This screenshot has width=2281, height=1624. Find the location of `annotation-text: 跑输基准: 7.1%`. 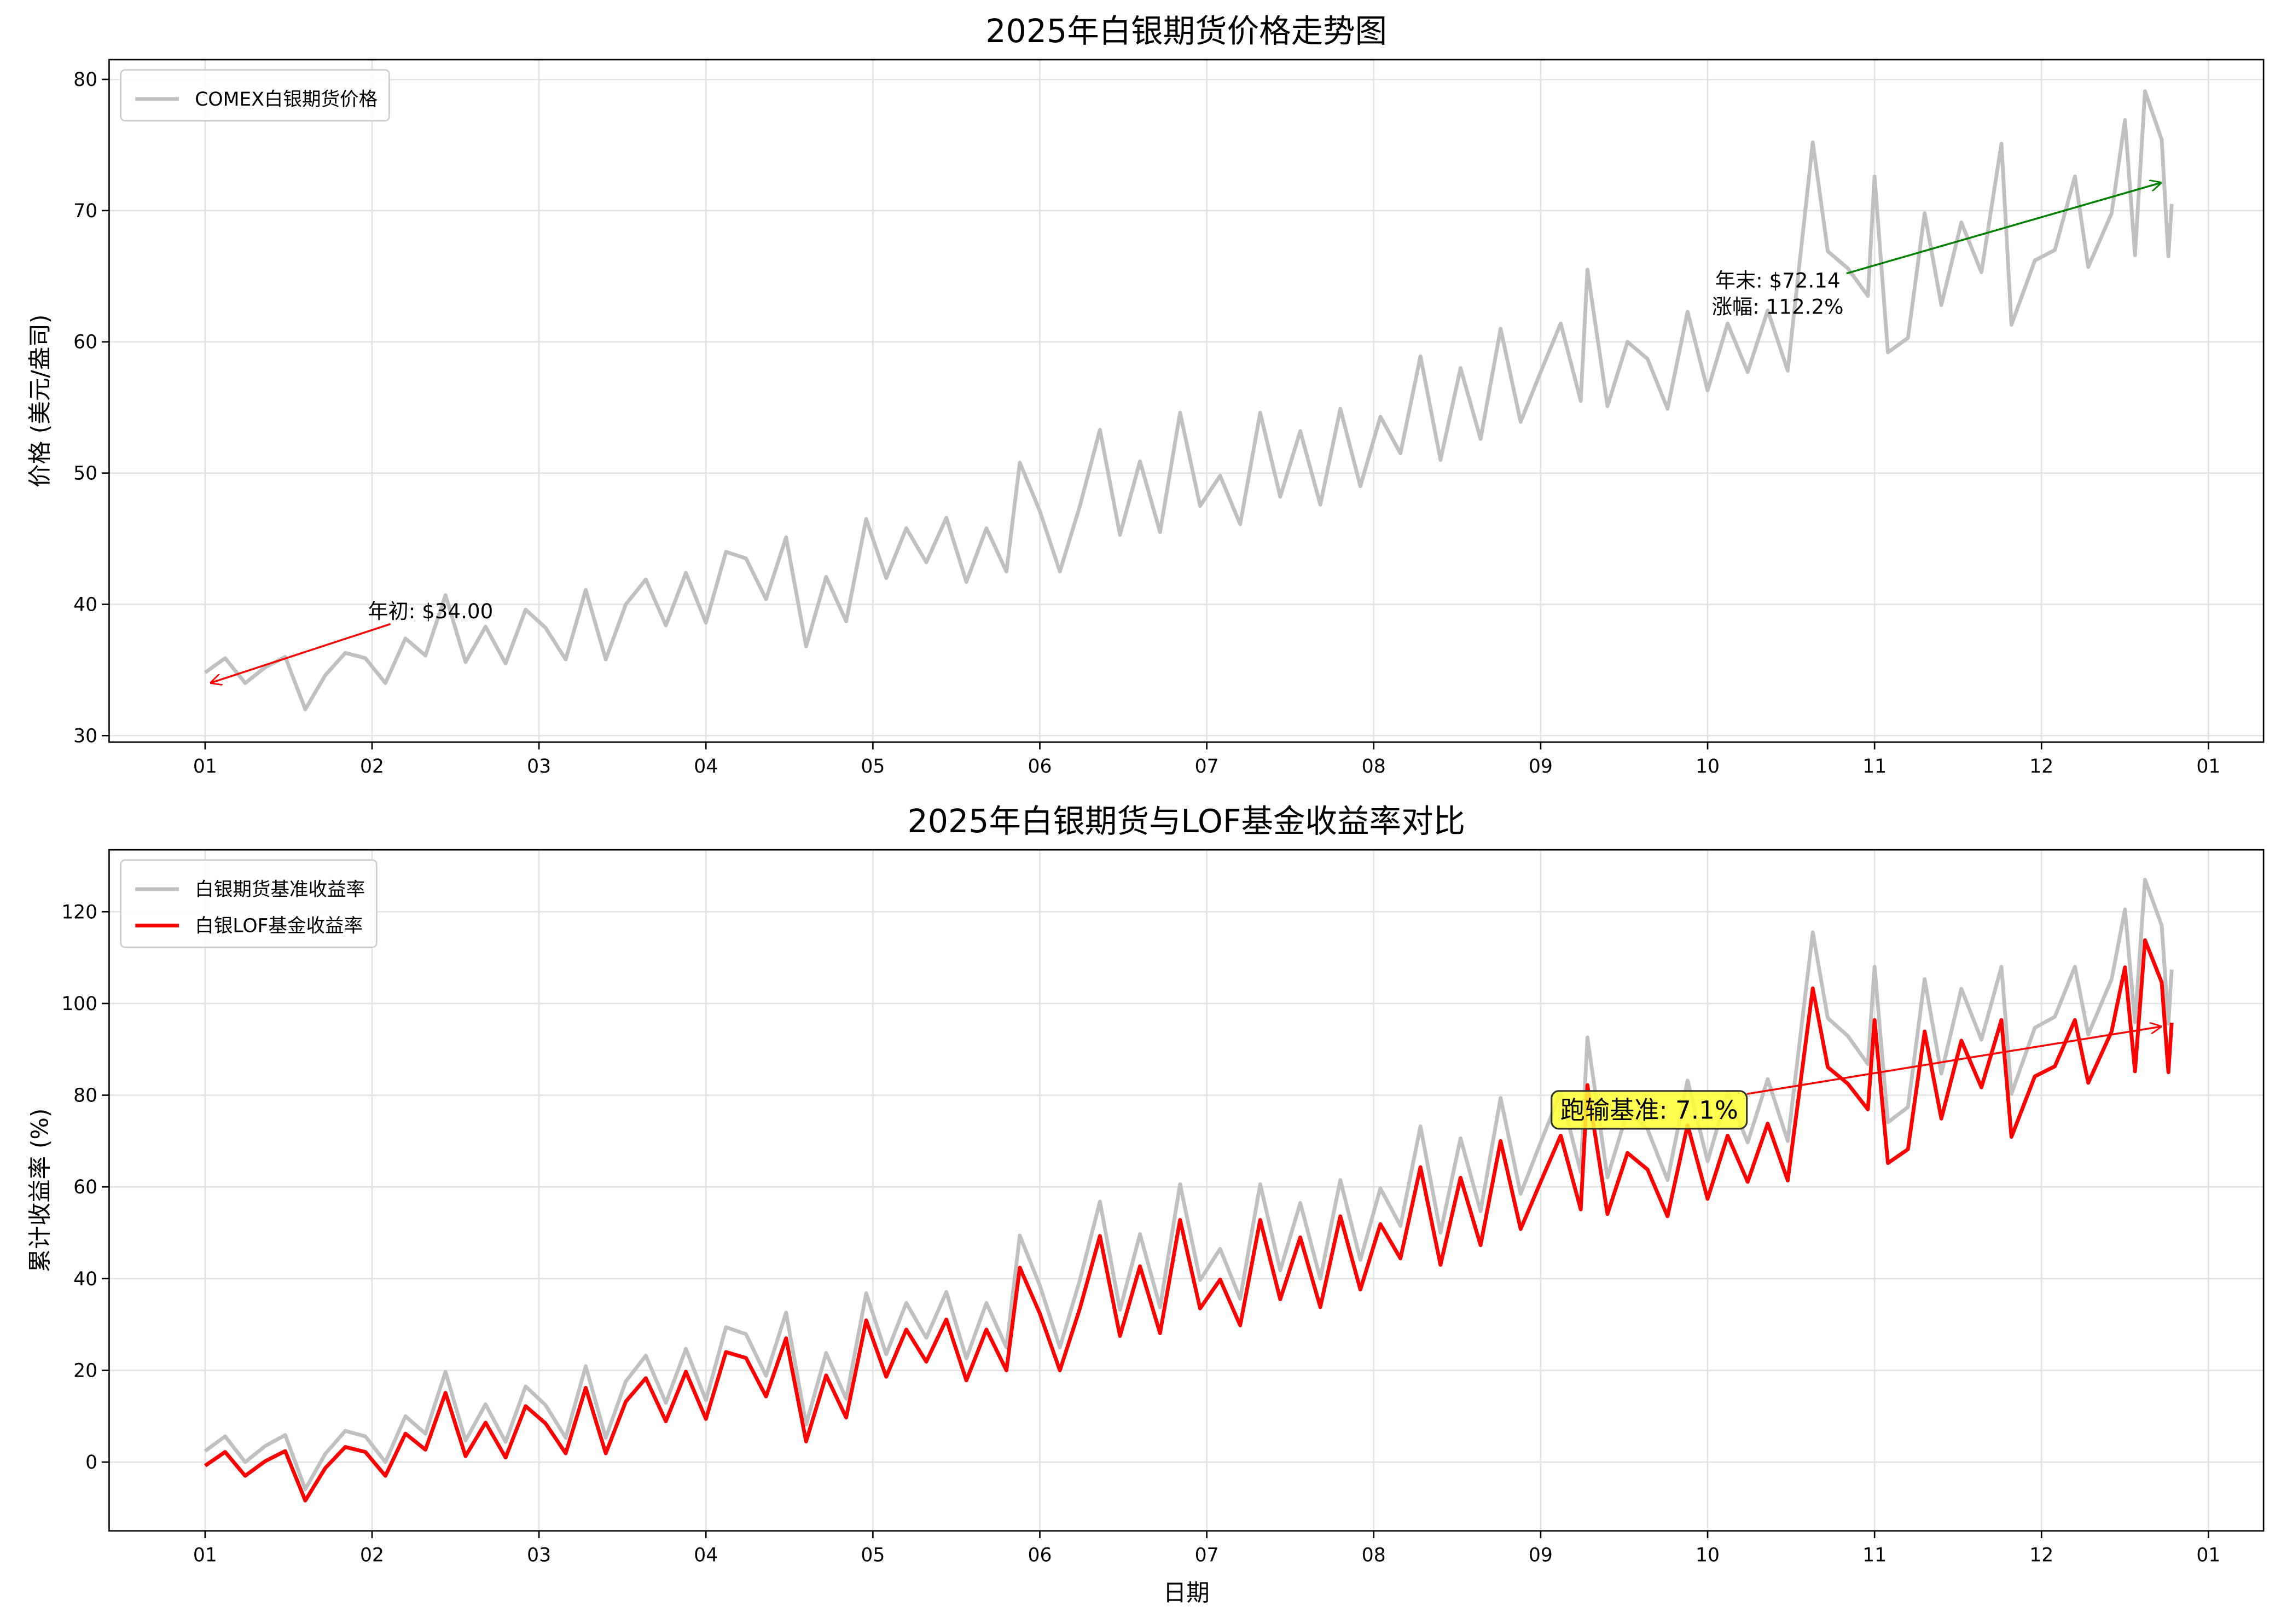

annotation-text: 跑输基准: 7.1% is located at coordinates (1649, 1110).